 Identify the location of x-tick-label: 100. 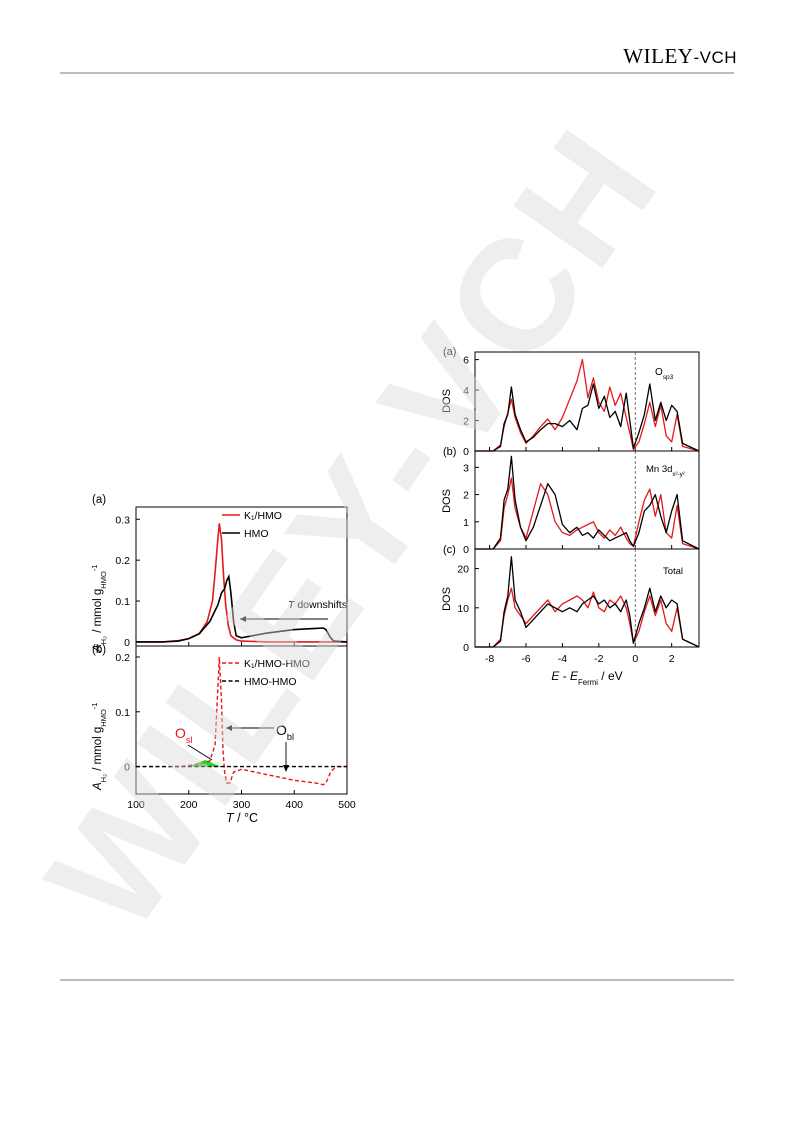
(136, 805).